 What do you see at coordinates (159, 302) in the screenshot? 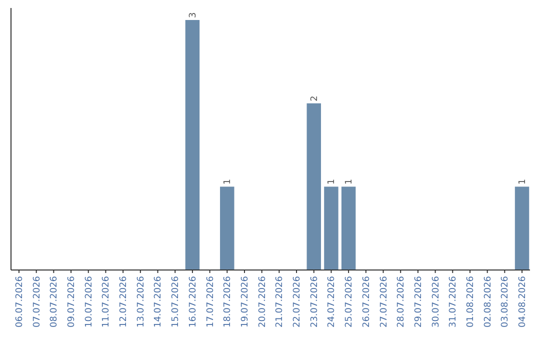
I see `x-tick-label: 14.07.2026` at bounding box center [159, 302].